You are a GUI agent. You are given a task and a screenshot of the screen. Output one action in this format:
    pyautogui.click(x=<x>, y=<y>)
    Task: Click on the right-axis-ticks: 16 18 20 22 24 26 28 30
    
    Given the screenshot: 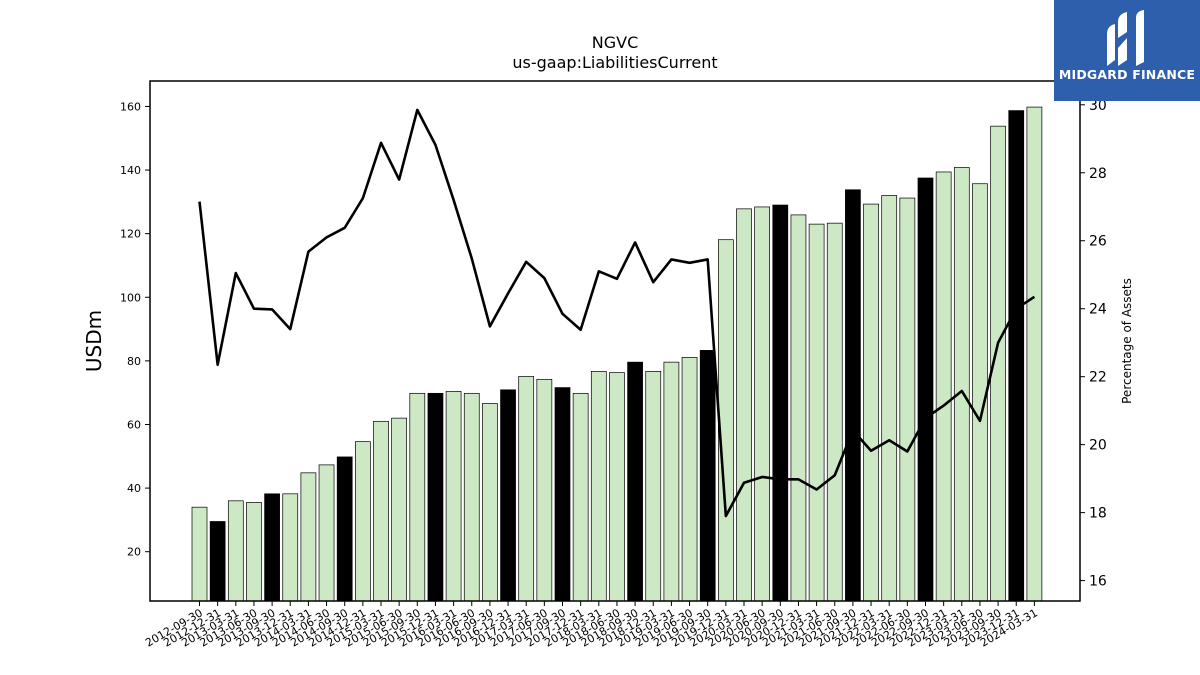 What is the action you would take?
    pyautogui.click(x=1093, y=344)
    